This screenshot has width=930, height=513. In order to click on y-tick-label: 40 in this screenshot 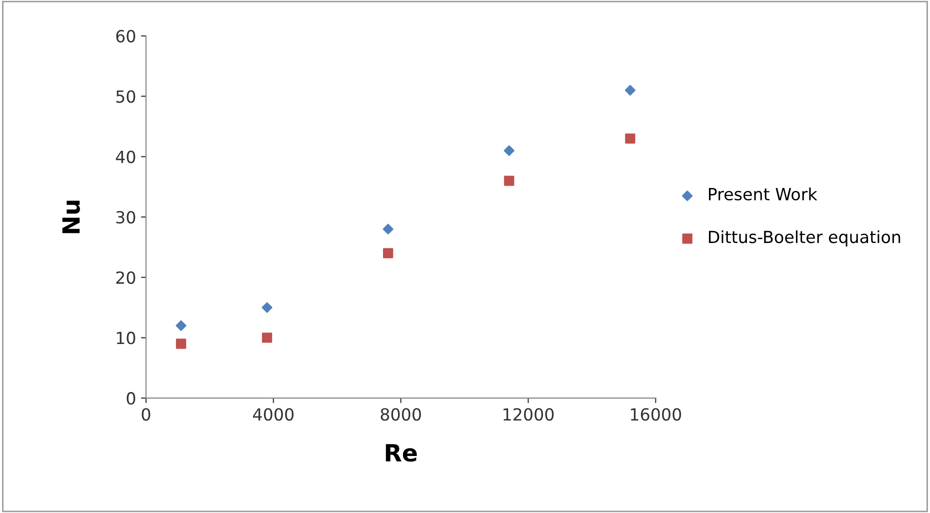, I will do `click(126, 157)`.